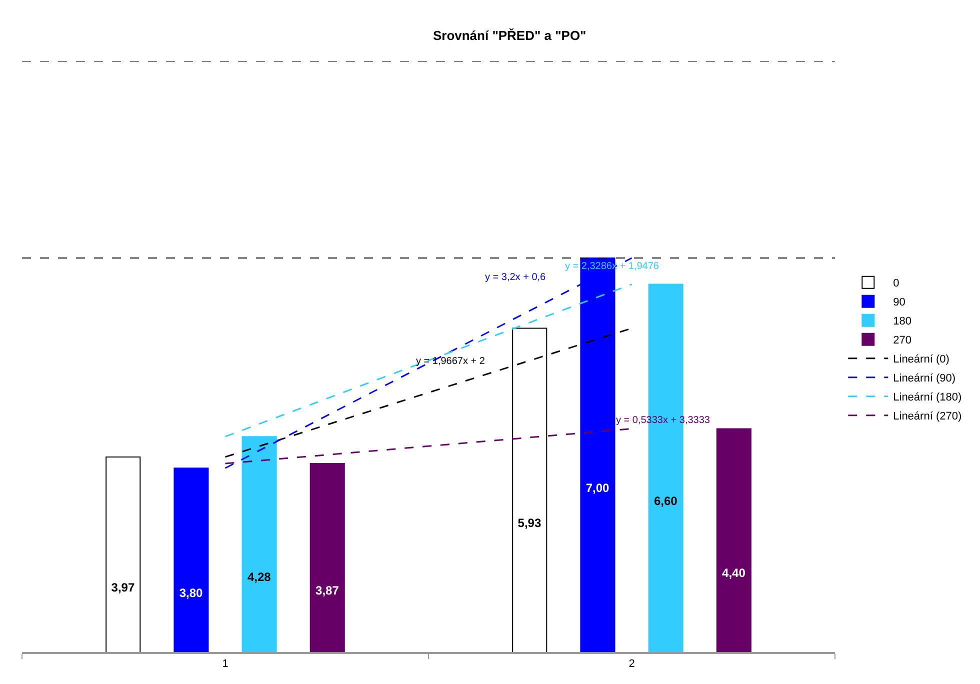  Describe the element at coordinates (612, 266) in the screenshot. I see `annotation: y = 2,3286x + 1,9476` at that location.